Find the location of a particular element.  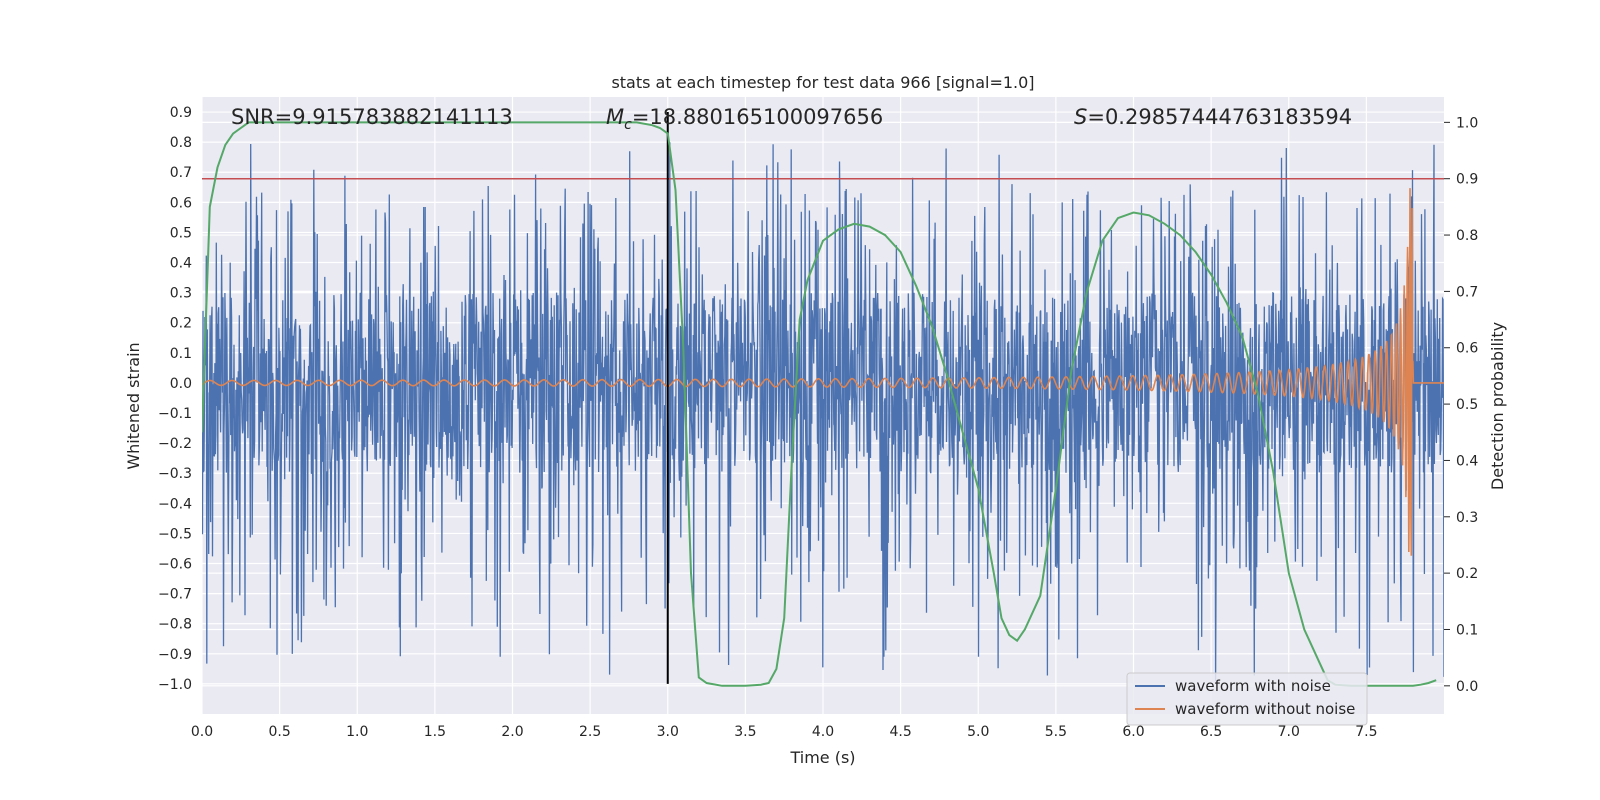

x-tick-label: 2.5 is located at coordinates (590, 732).